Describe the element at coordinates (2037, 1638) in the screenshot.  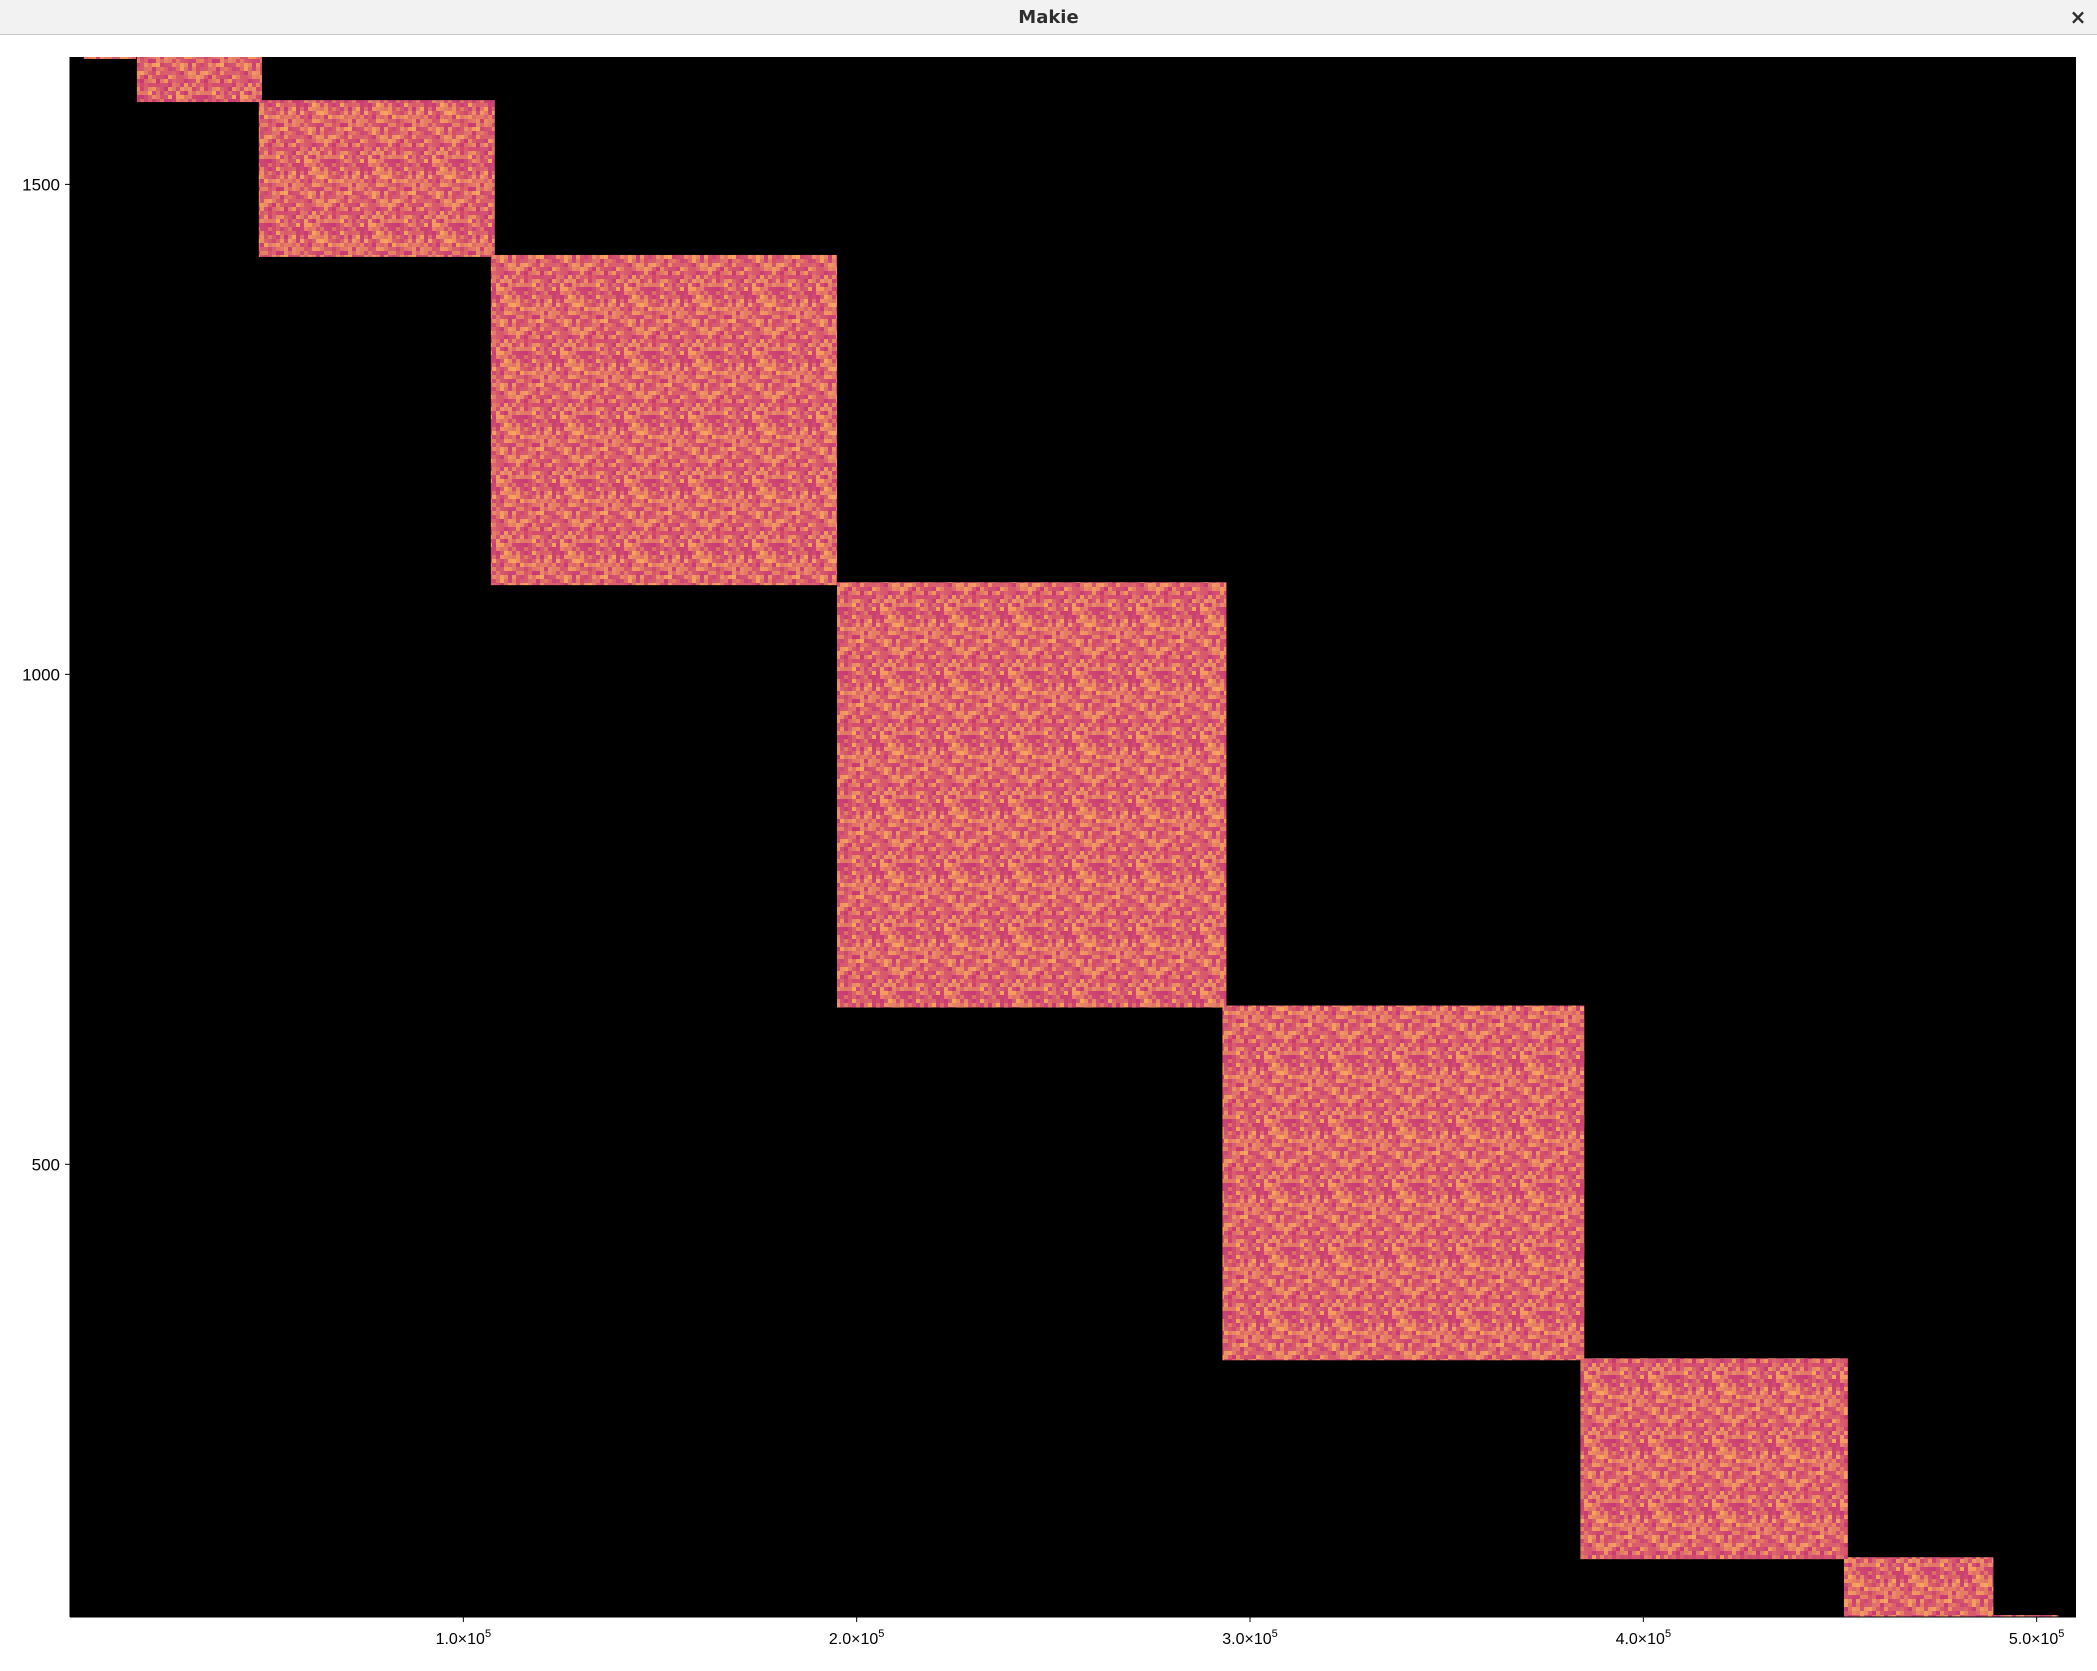
I see `x-tick-label: 5.0×10⁵` at that location.